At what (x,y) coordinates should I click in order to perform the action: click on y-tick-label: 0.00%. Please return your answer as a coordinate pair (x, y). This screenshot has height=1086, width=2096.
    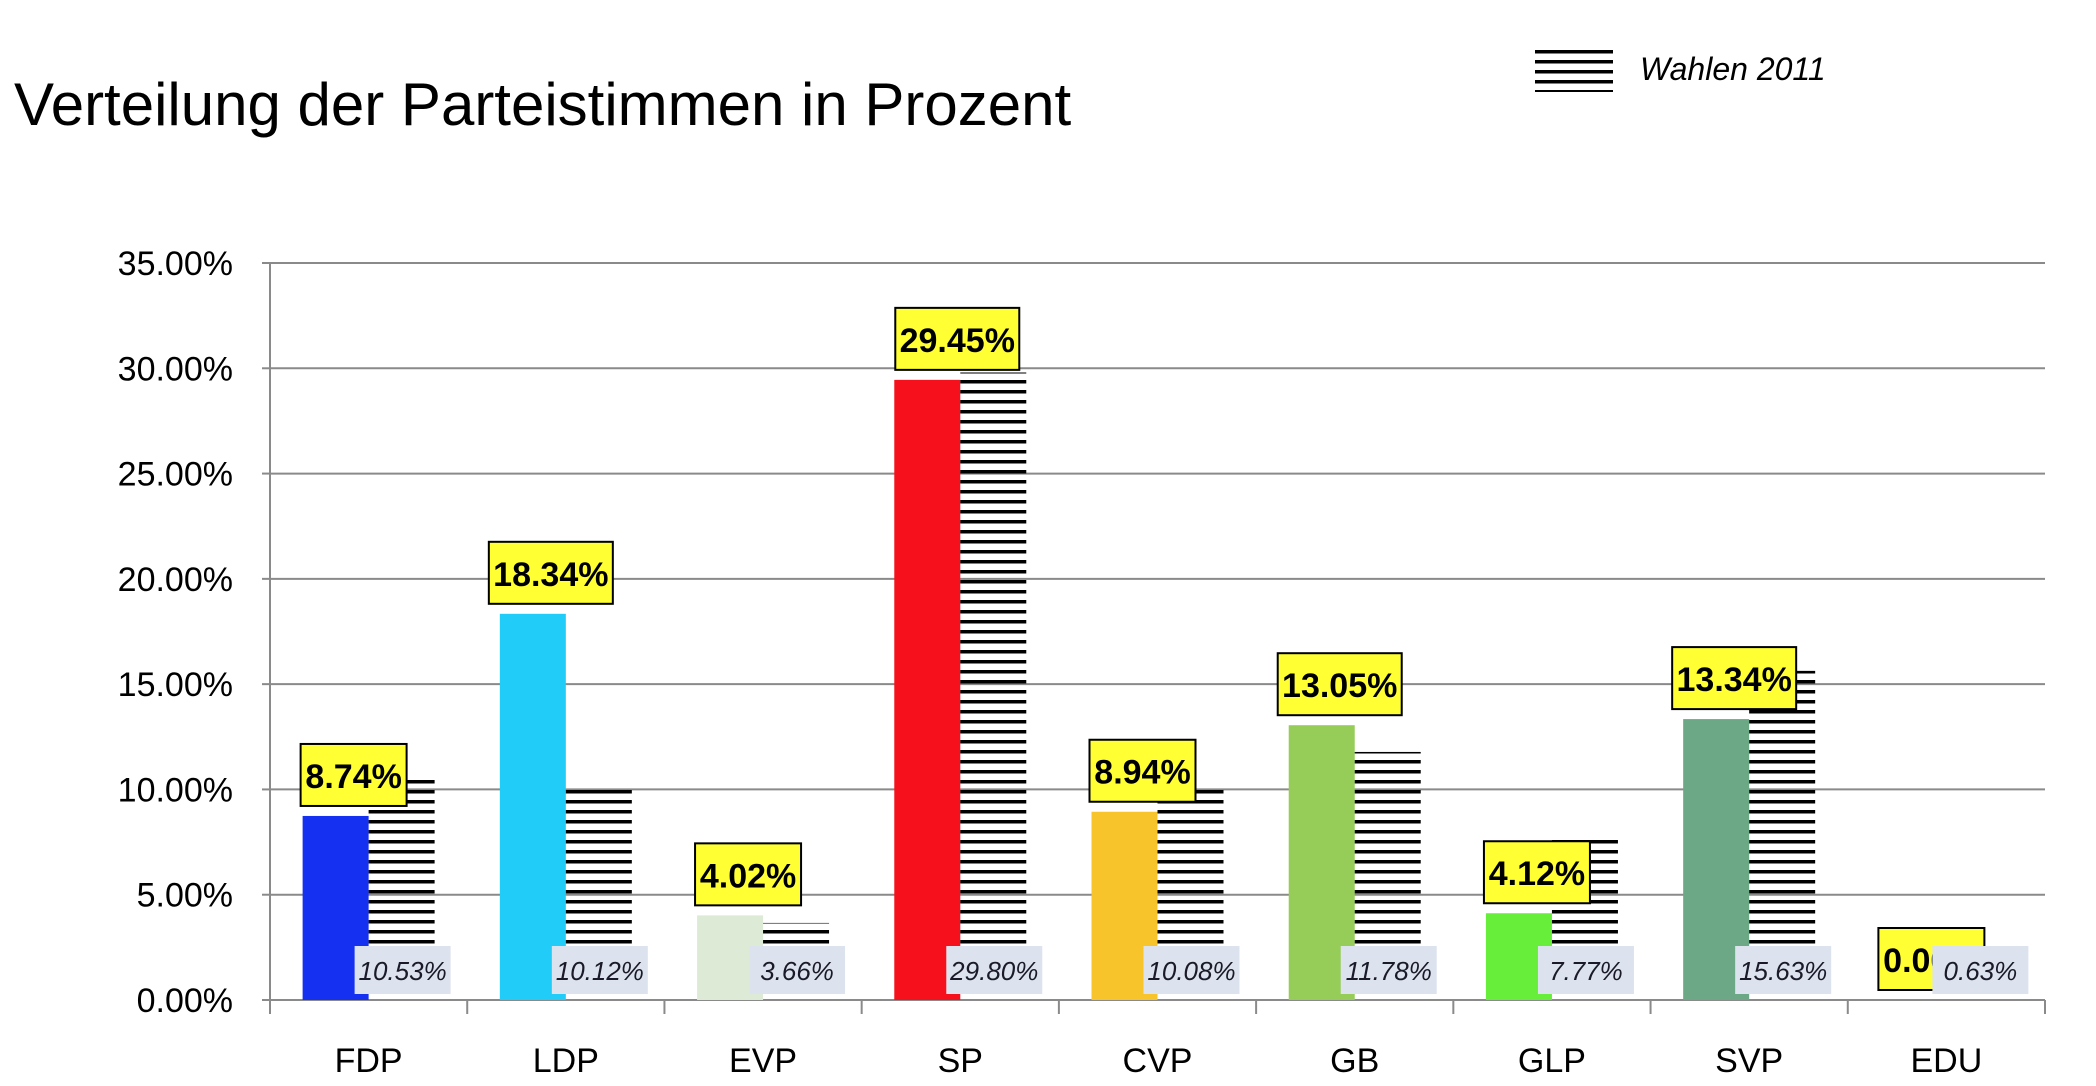
    Looking at the image, I should click on (185, 1001).